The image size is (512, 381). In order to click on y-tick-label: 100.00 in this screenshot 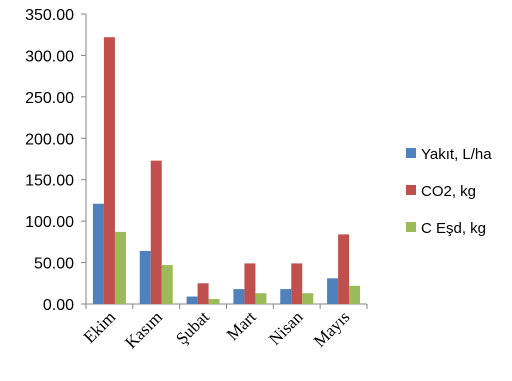, I will do `click(49, 222)`.